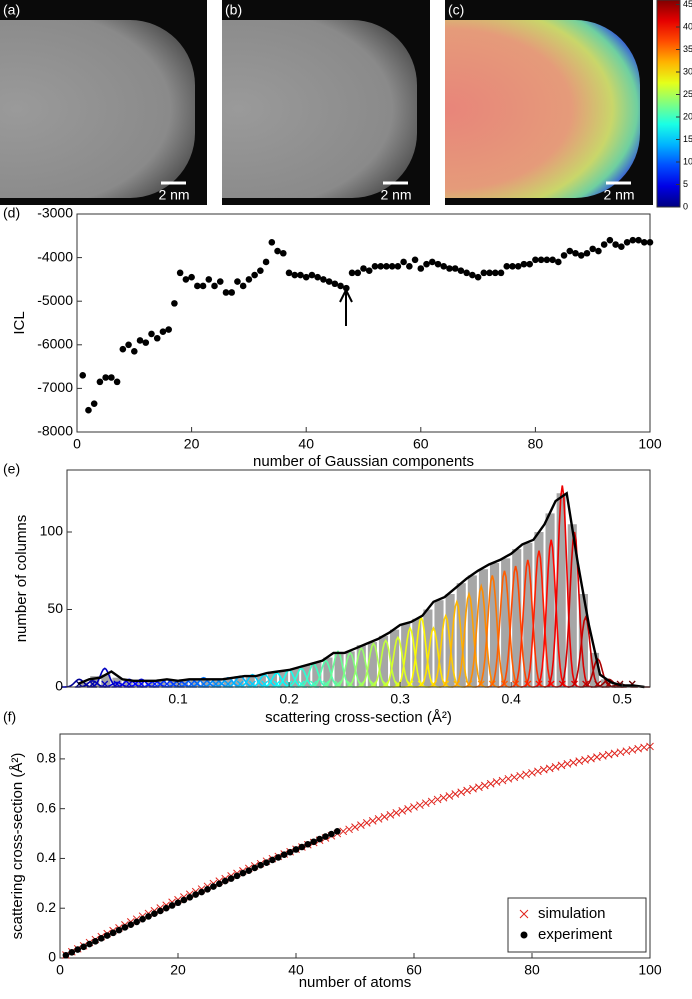 The width and height of the screenshot is (692, 999). I want to click on legend-box, so click(577, 925).